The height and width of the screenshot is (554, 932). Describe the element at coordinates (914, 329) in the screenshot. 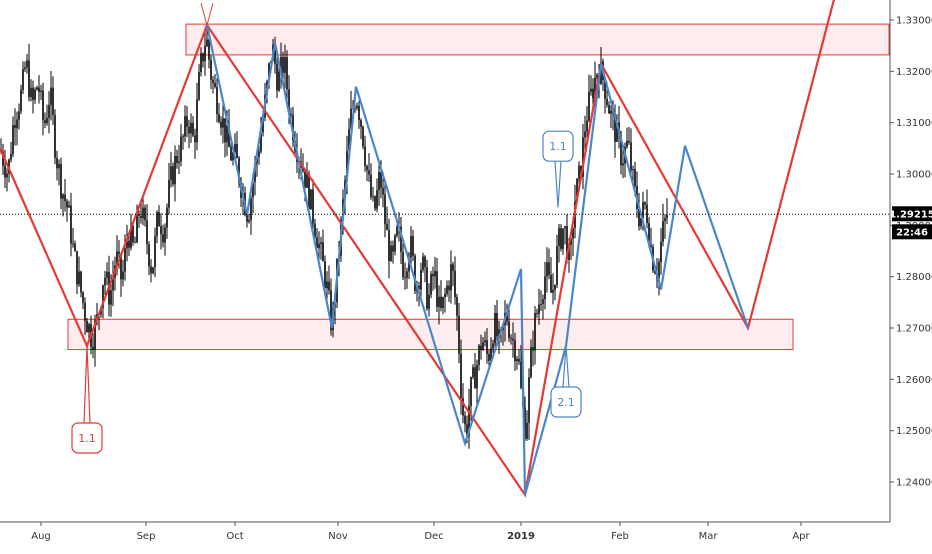

I see `y-tick-label: 1.27000` at that location.